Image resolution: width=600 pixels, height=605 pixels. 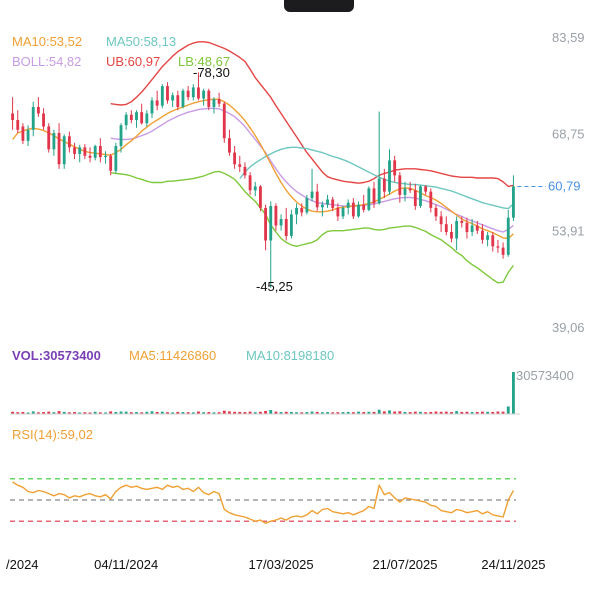 What do you see at coordinates (263, 500) in the screenshot?
I see `rsi-reference-lines` at bounding box center [263, 500].